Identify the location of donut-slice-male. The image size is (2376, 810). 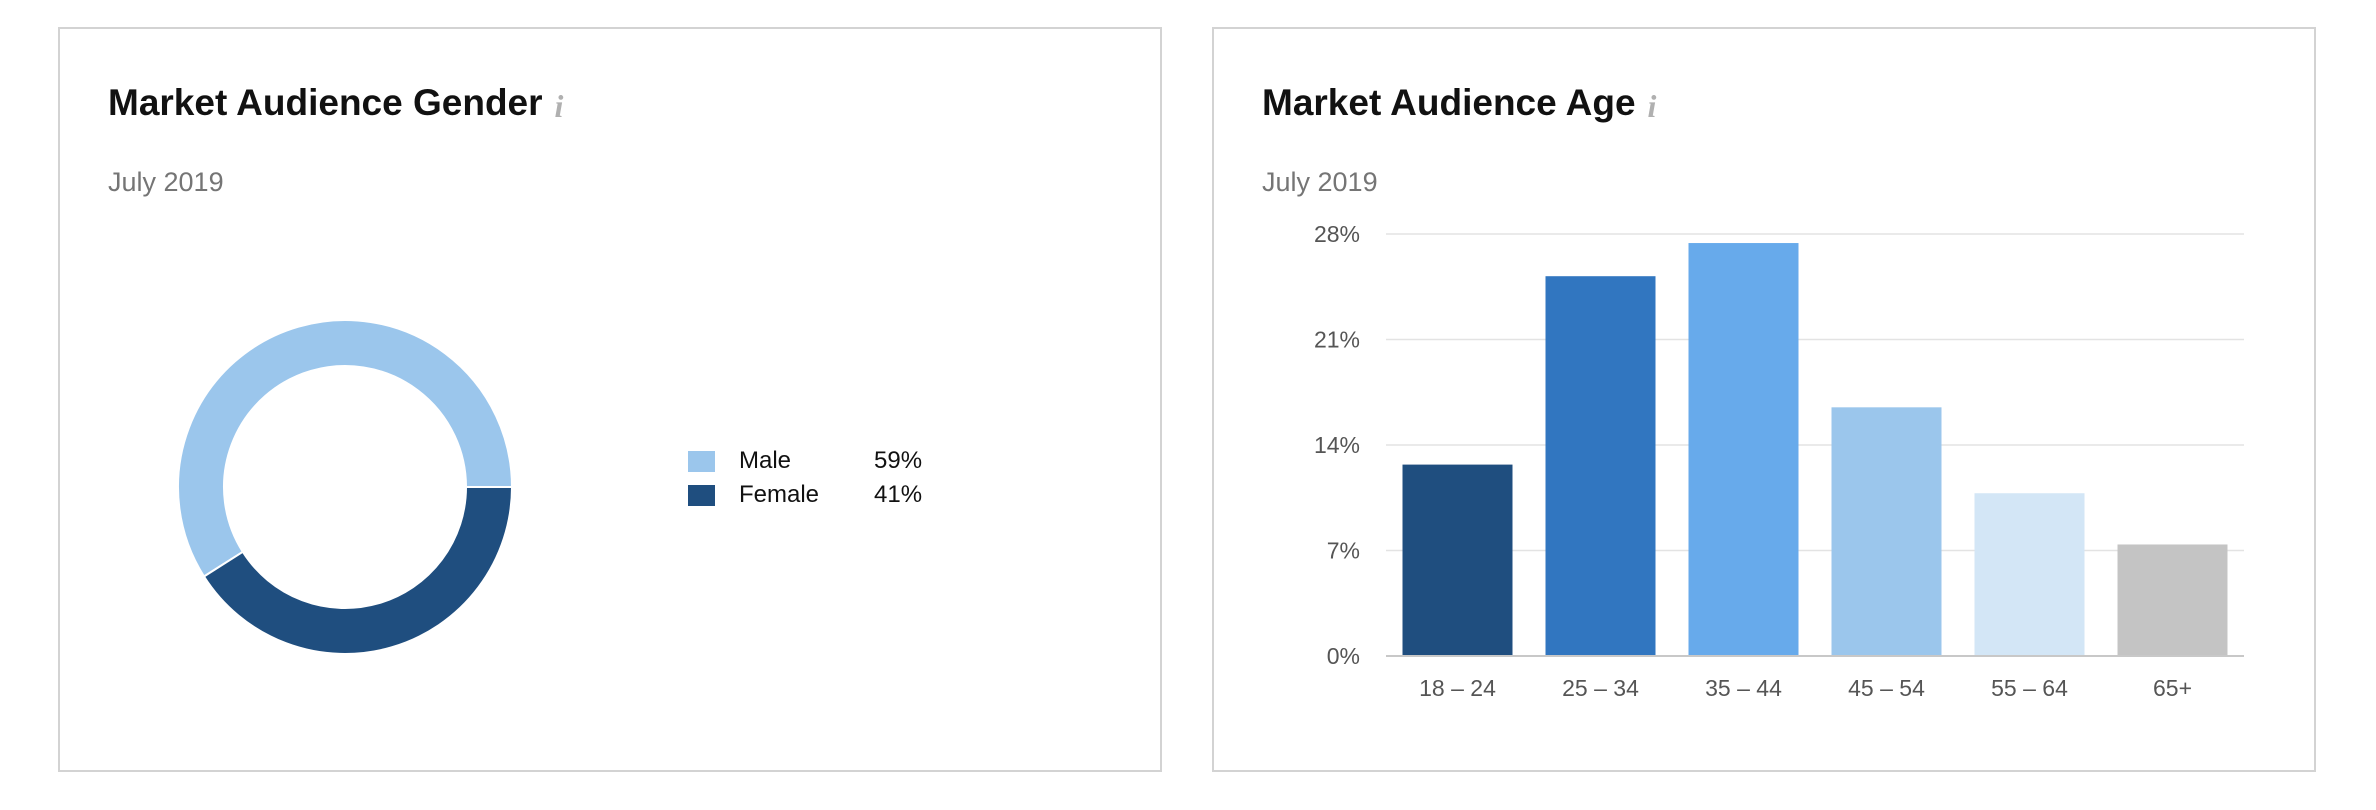
(345, 448).